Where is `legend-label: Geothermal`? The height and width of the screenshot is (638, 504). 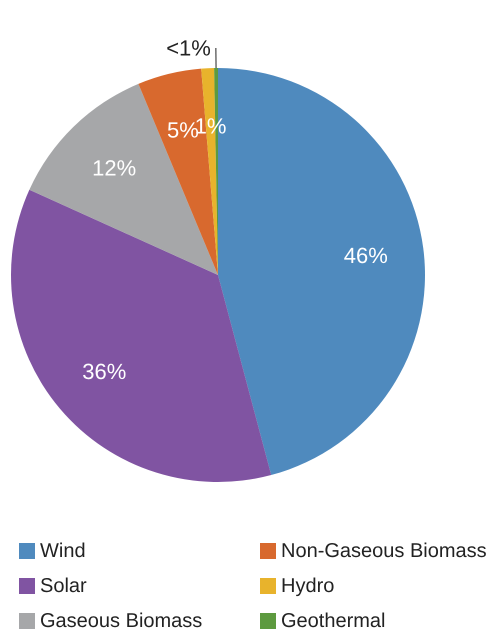 legend-label: Geothermal is located at coordinates (333, 621).